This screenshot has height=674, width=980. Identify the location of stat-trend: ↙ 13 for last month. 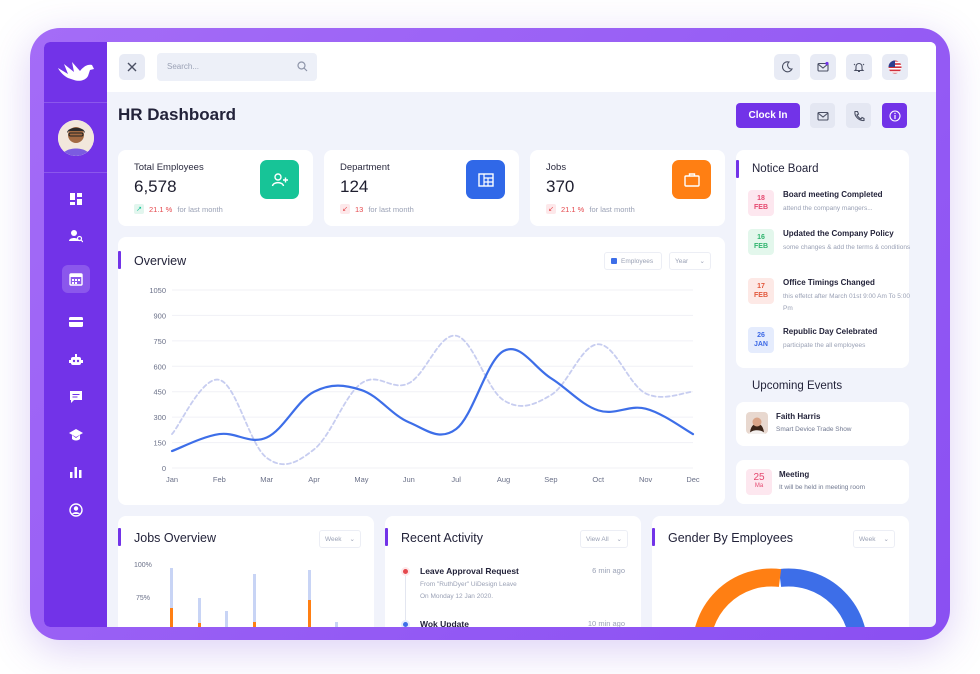
(377, 209).